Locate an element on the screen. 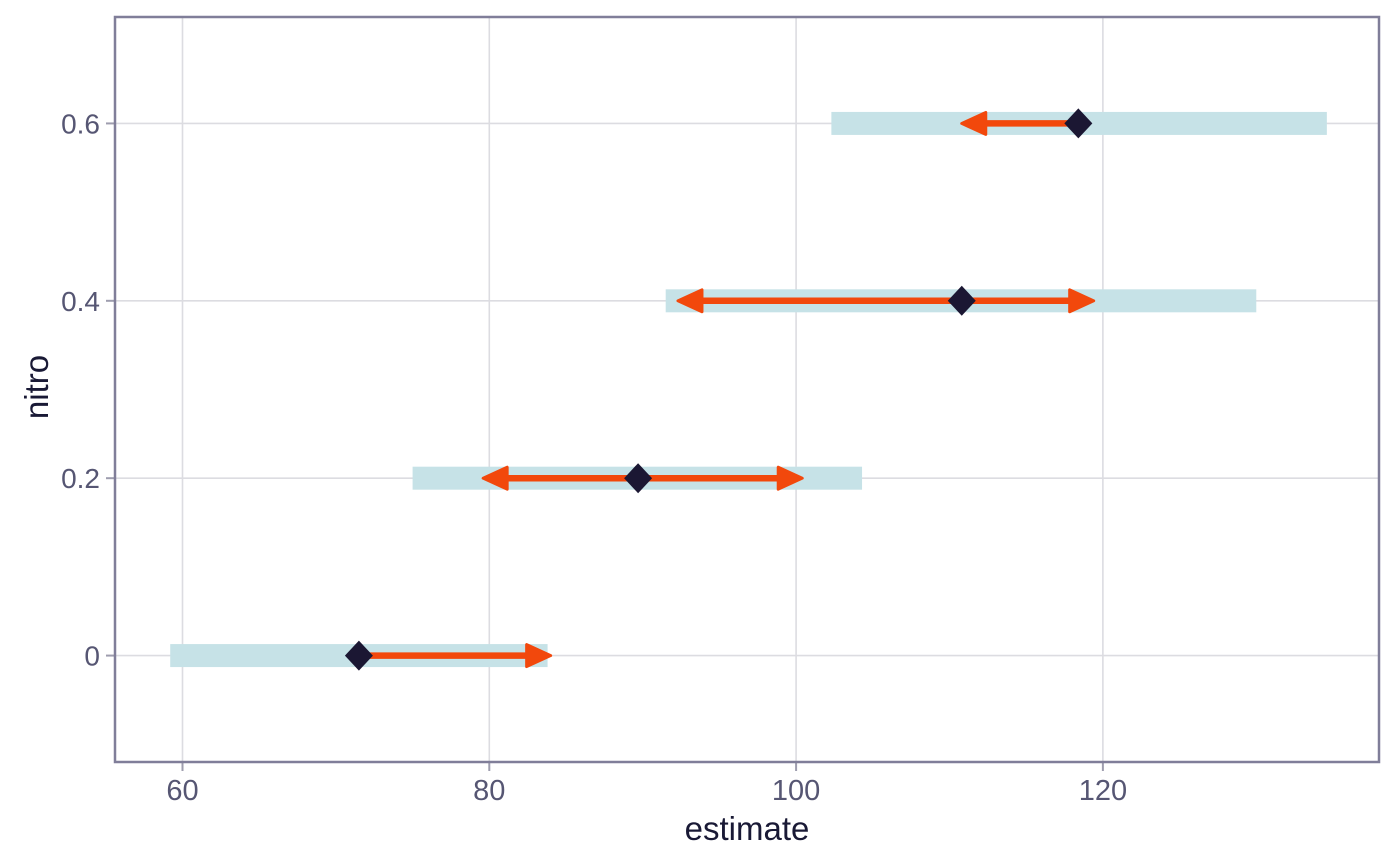 This screenshot has width=1400, height=866. x-tick-label: 60 is located at coordinates (182, 791).